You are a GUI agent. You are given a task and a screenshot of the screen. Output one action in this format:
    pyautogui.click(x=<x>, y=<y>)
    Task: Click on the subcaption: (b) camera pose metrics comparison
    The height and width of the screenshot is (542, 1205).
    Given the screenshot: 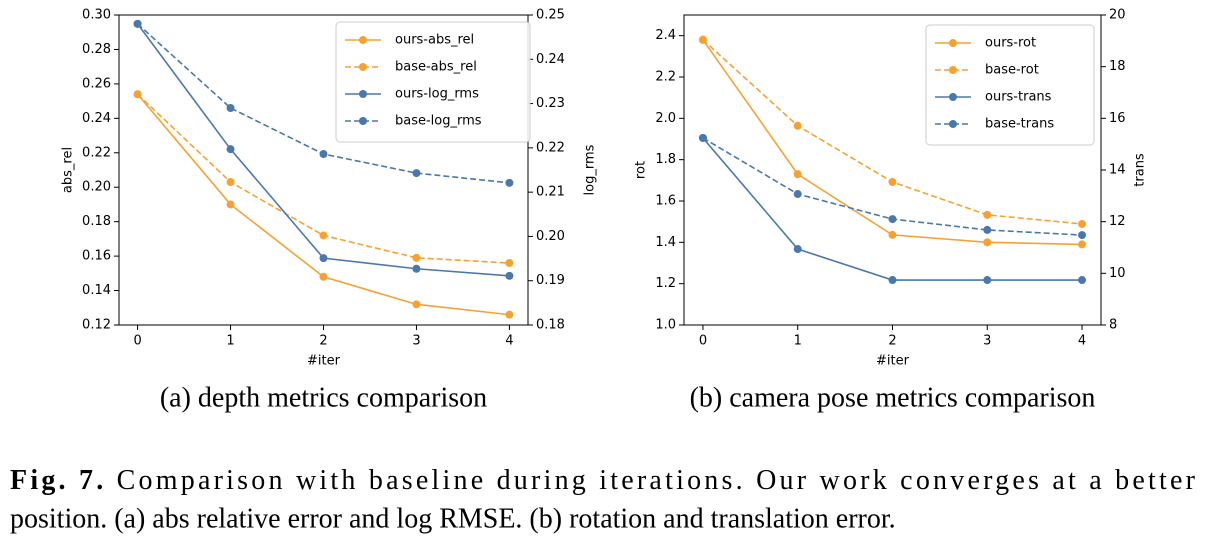 What is the action you would take?
    pyautogui.click(x=893, y=397)
    